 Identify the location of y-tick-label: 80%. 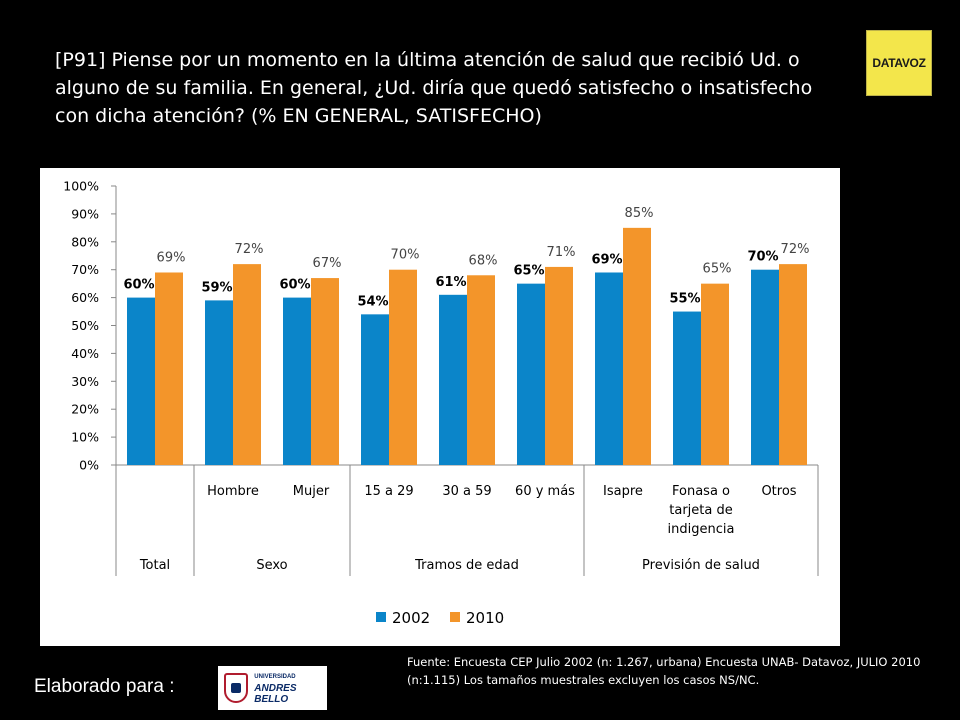
(85, 241).